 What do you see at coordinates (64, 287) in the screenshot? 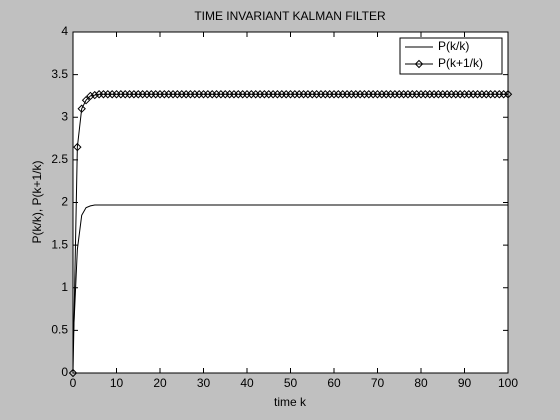
I see `y-tick-label: 1` at bounding box center [64, 287].